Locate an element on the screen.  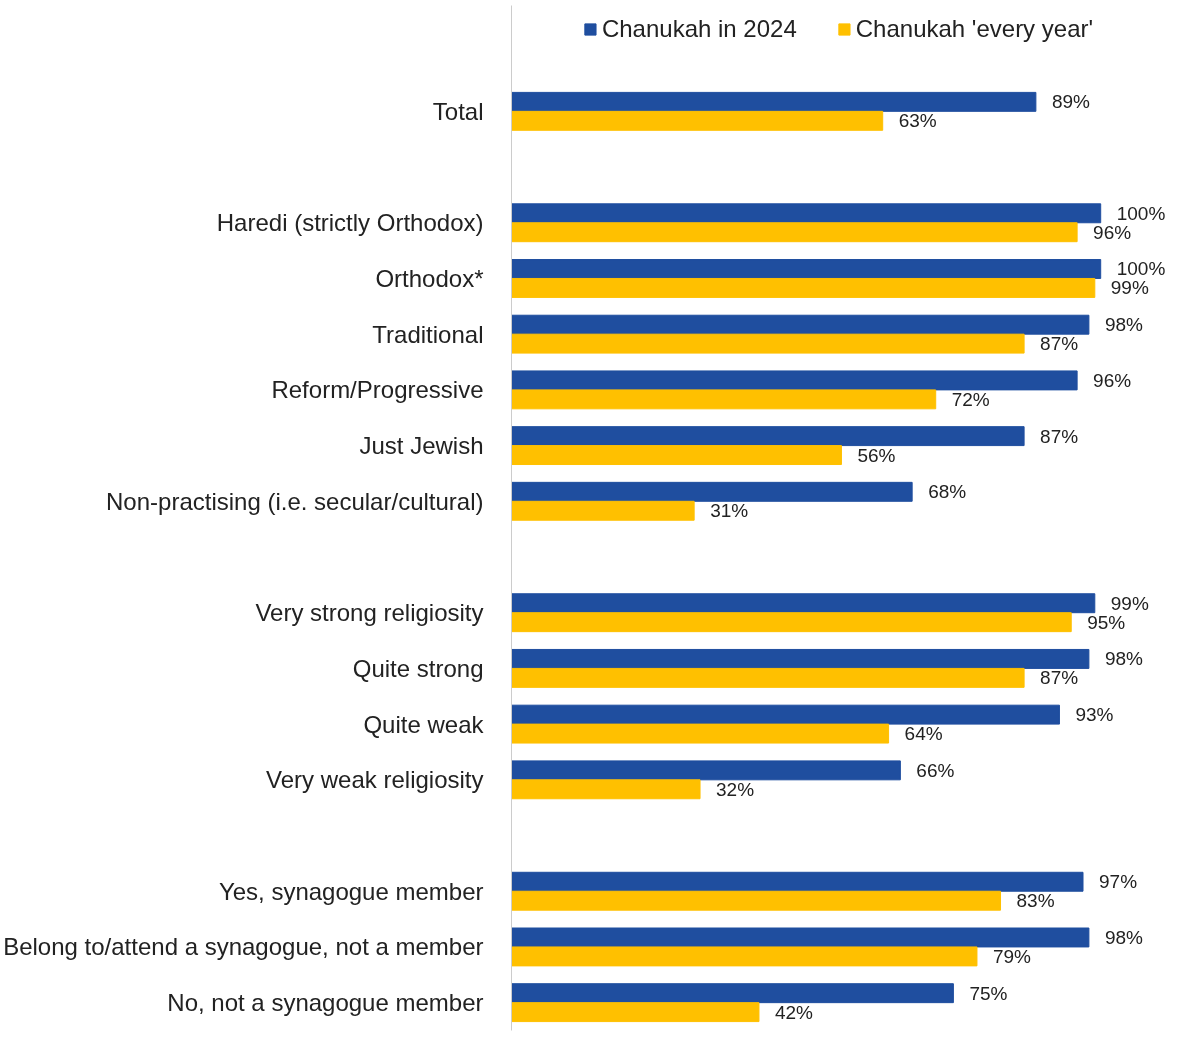
data-label: 68% is located at coordinates (947, 492).